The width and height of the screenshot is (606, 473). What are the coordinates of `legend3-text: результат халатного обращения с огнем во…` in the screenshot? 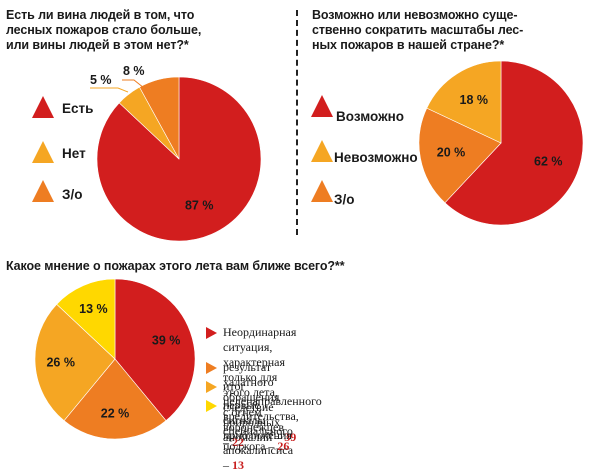 It's located at (253, 405).